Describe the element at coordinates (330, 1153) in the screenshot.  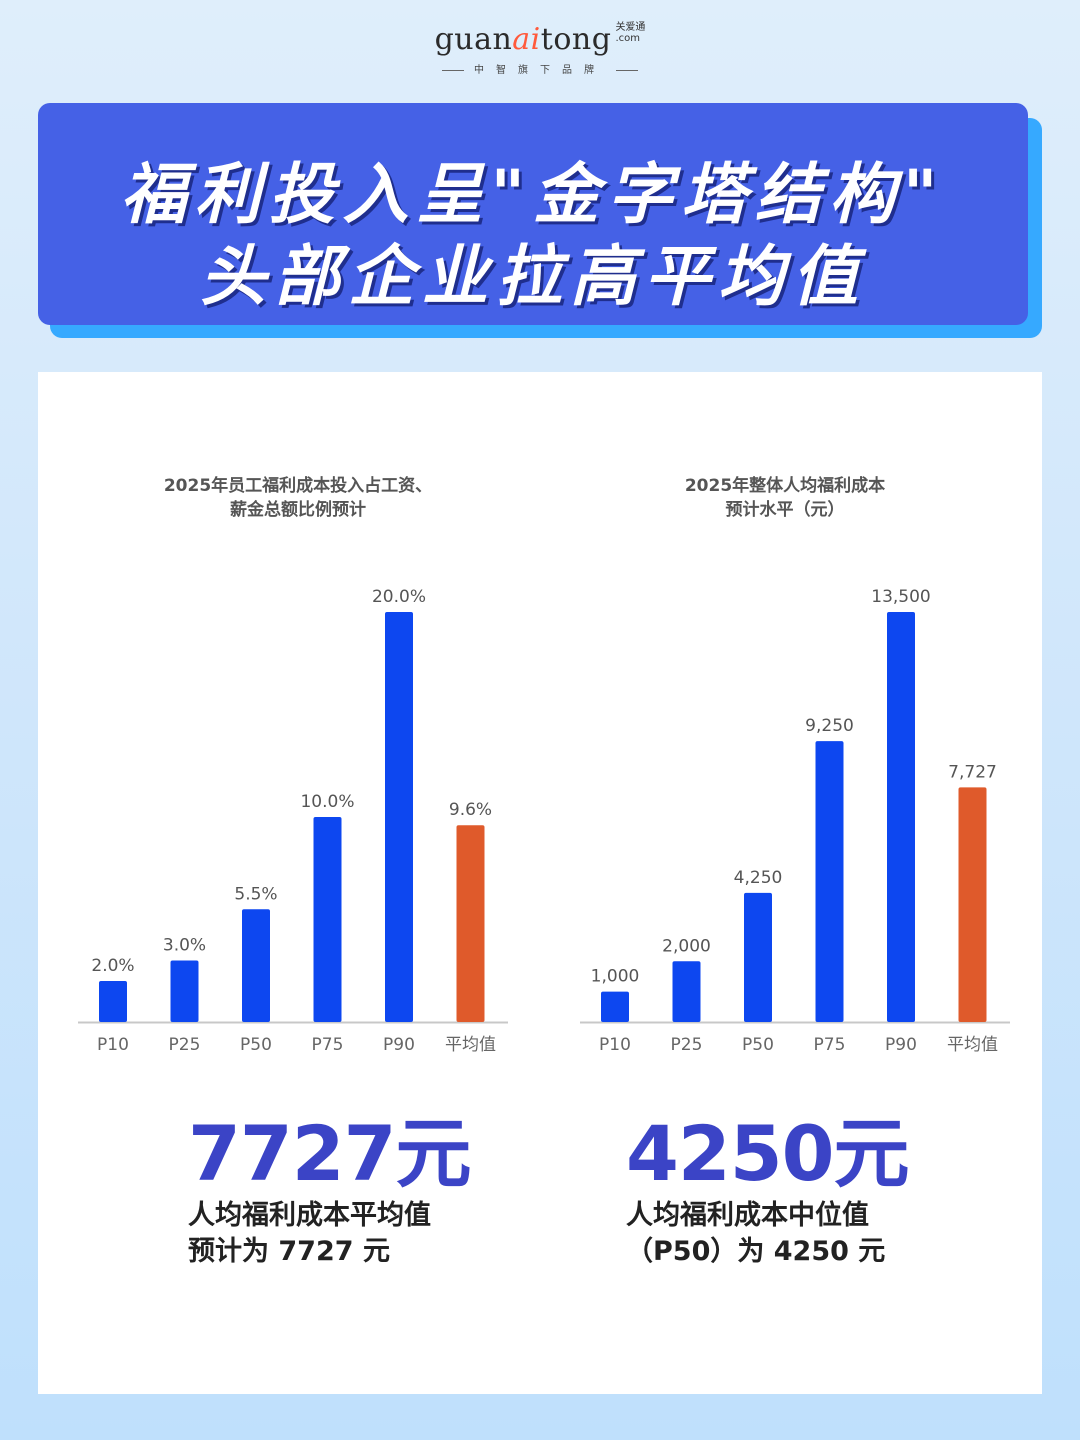
I see `stat-average-value: 7727元` at that location.